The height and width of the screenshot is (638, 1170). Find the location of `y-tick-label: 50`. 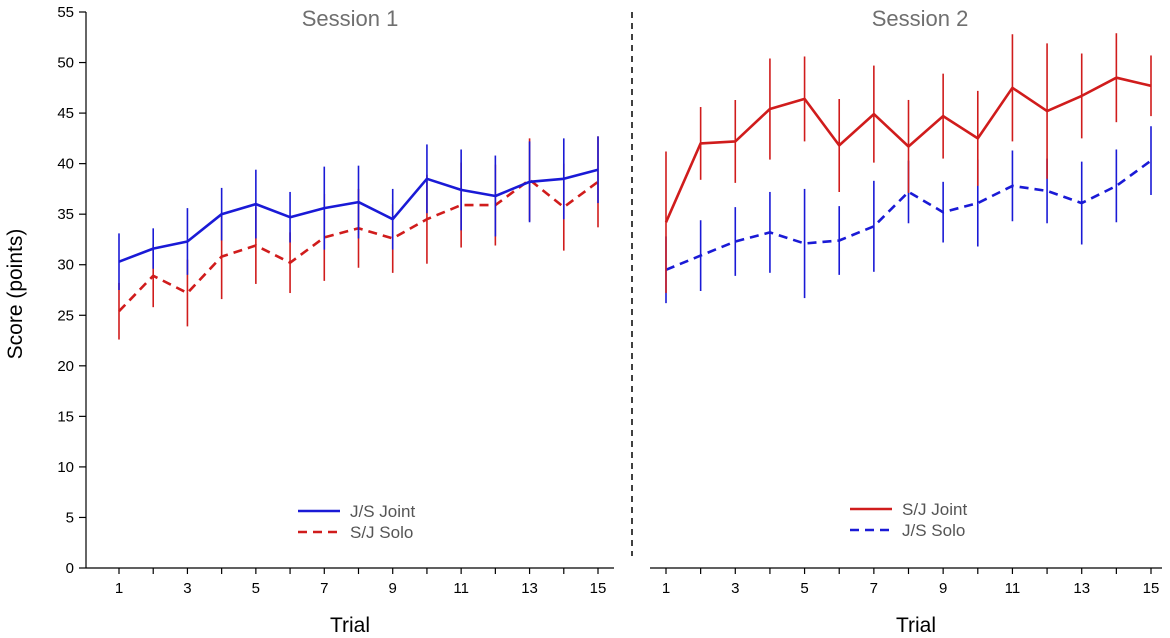

y-tick-label: 50 is located at coordinates (65, 63).